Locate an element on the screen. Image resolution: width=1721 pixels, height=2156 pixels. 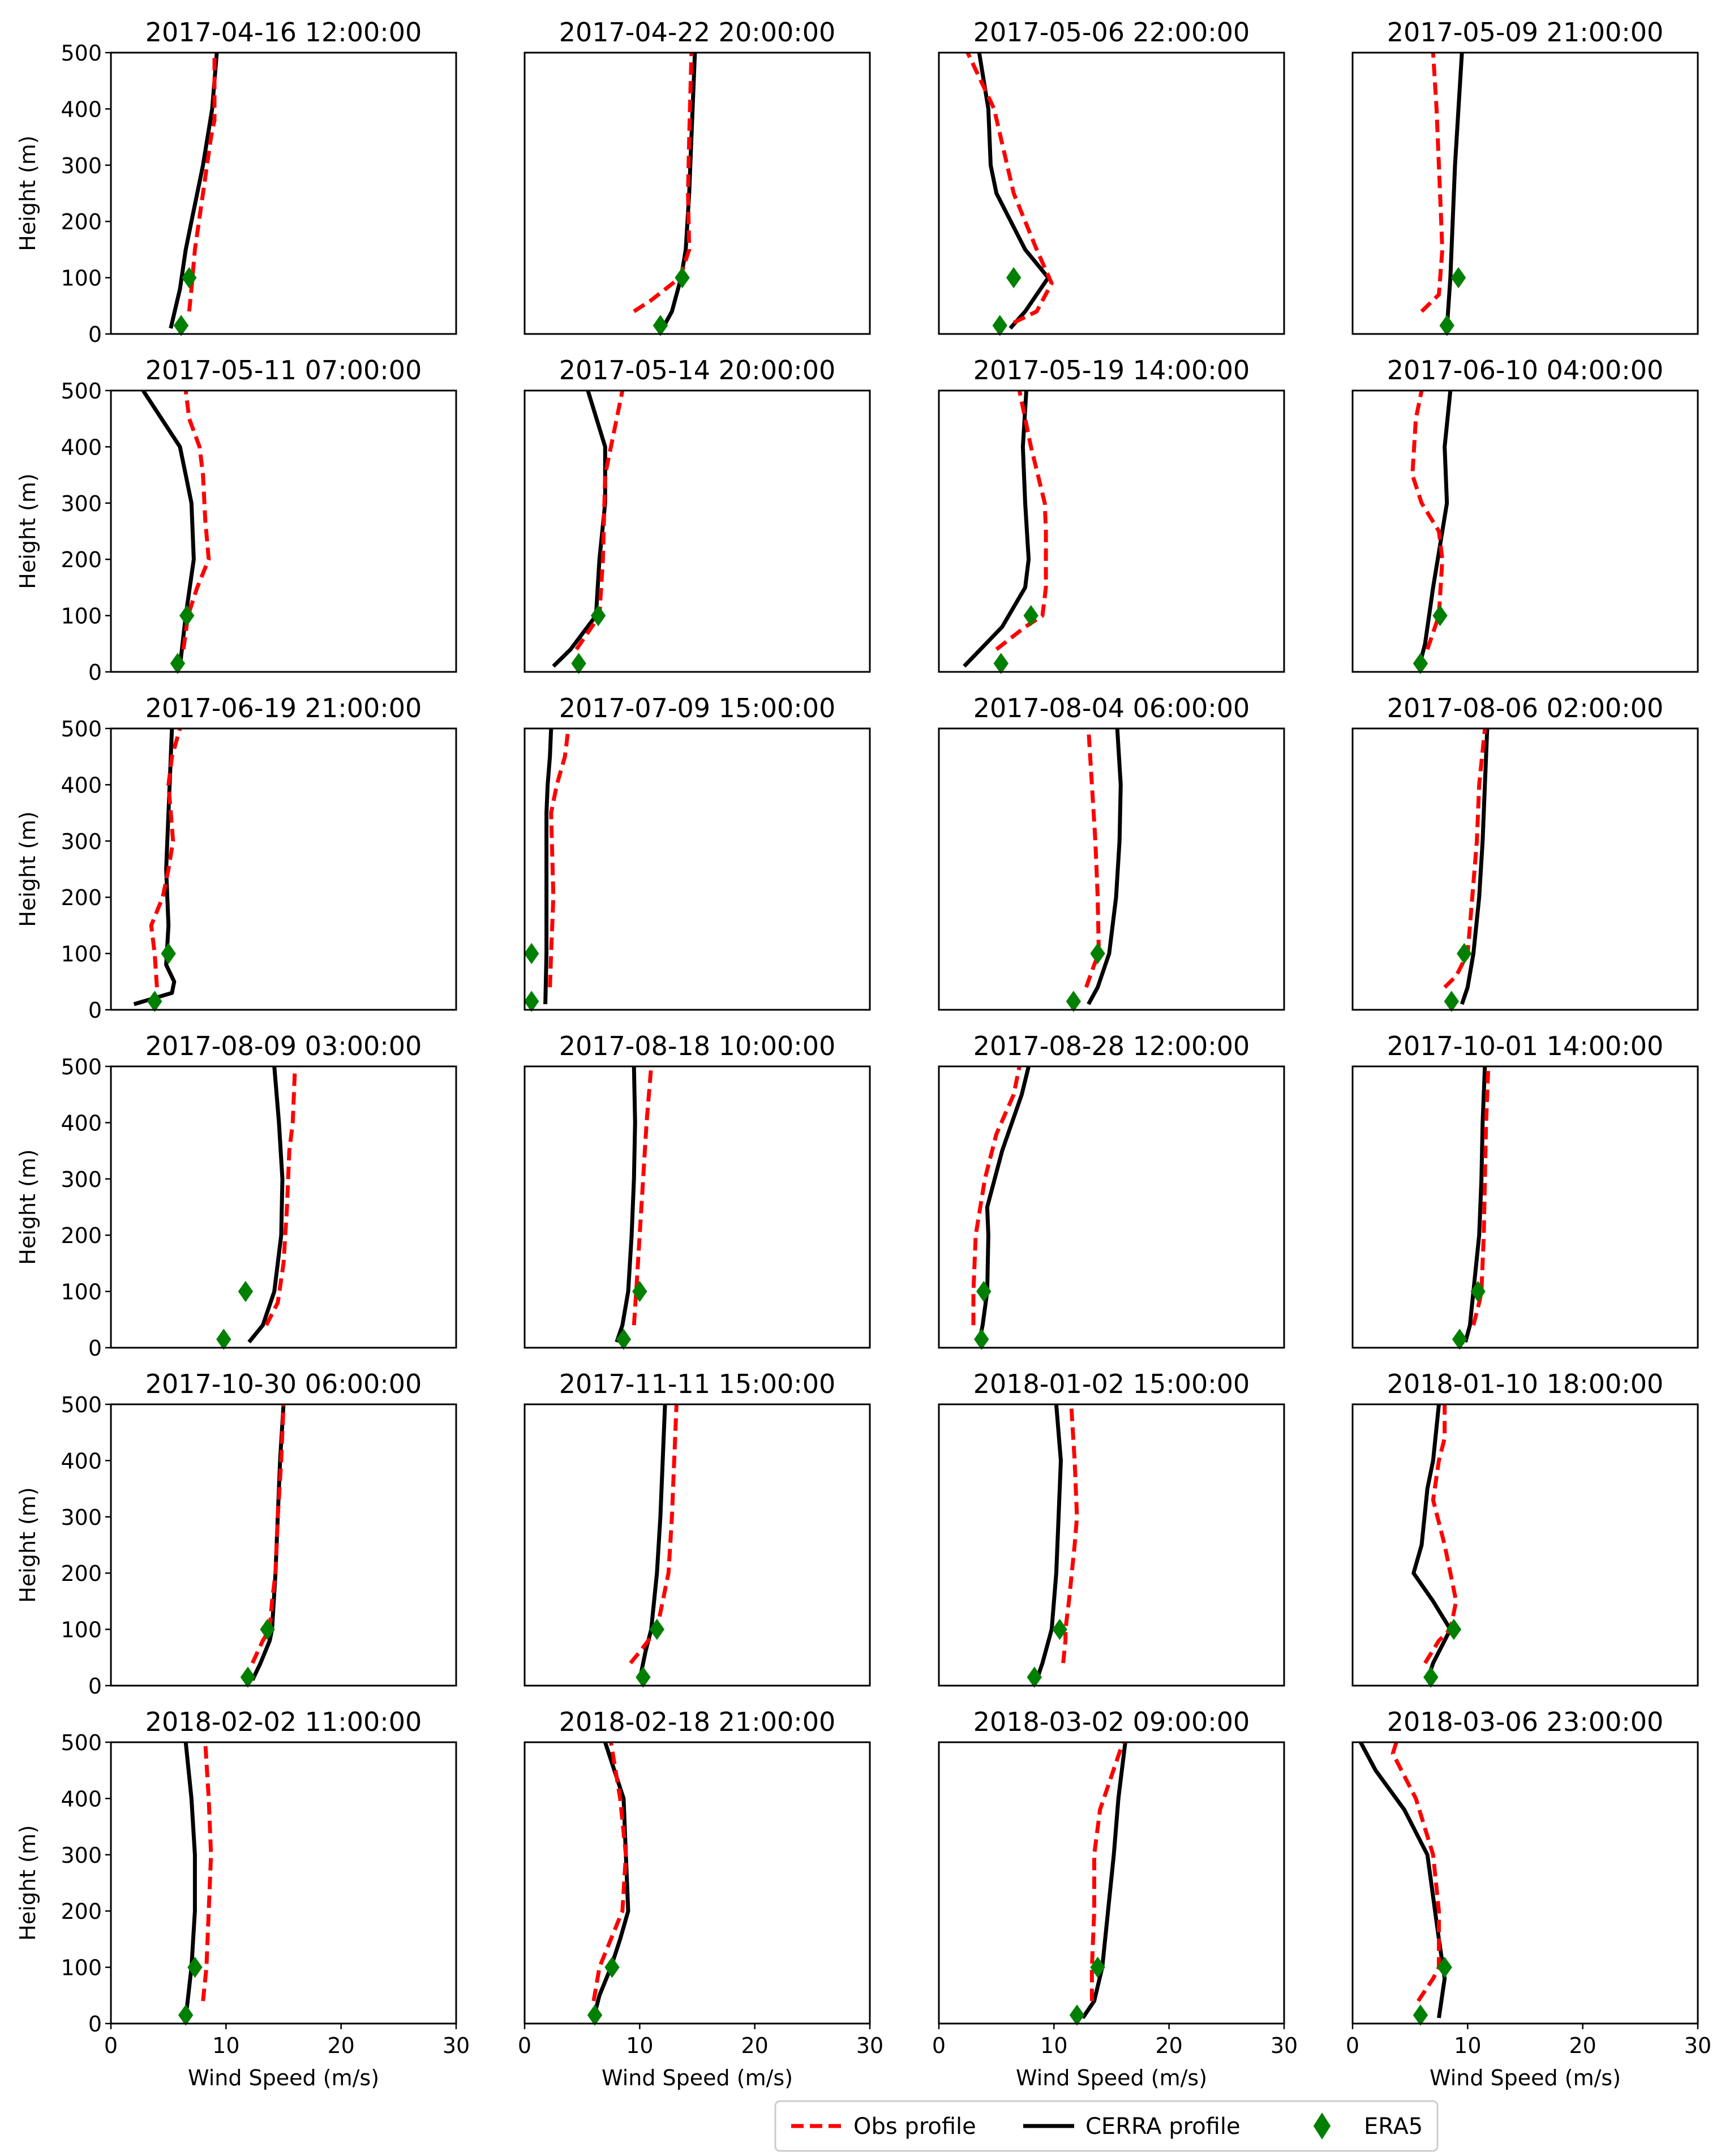
y-tick-label: 400 is located at coordinates (81, 1123).